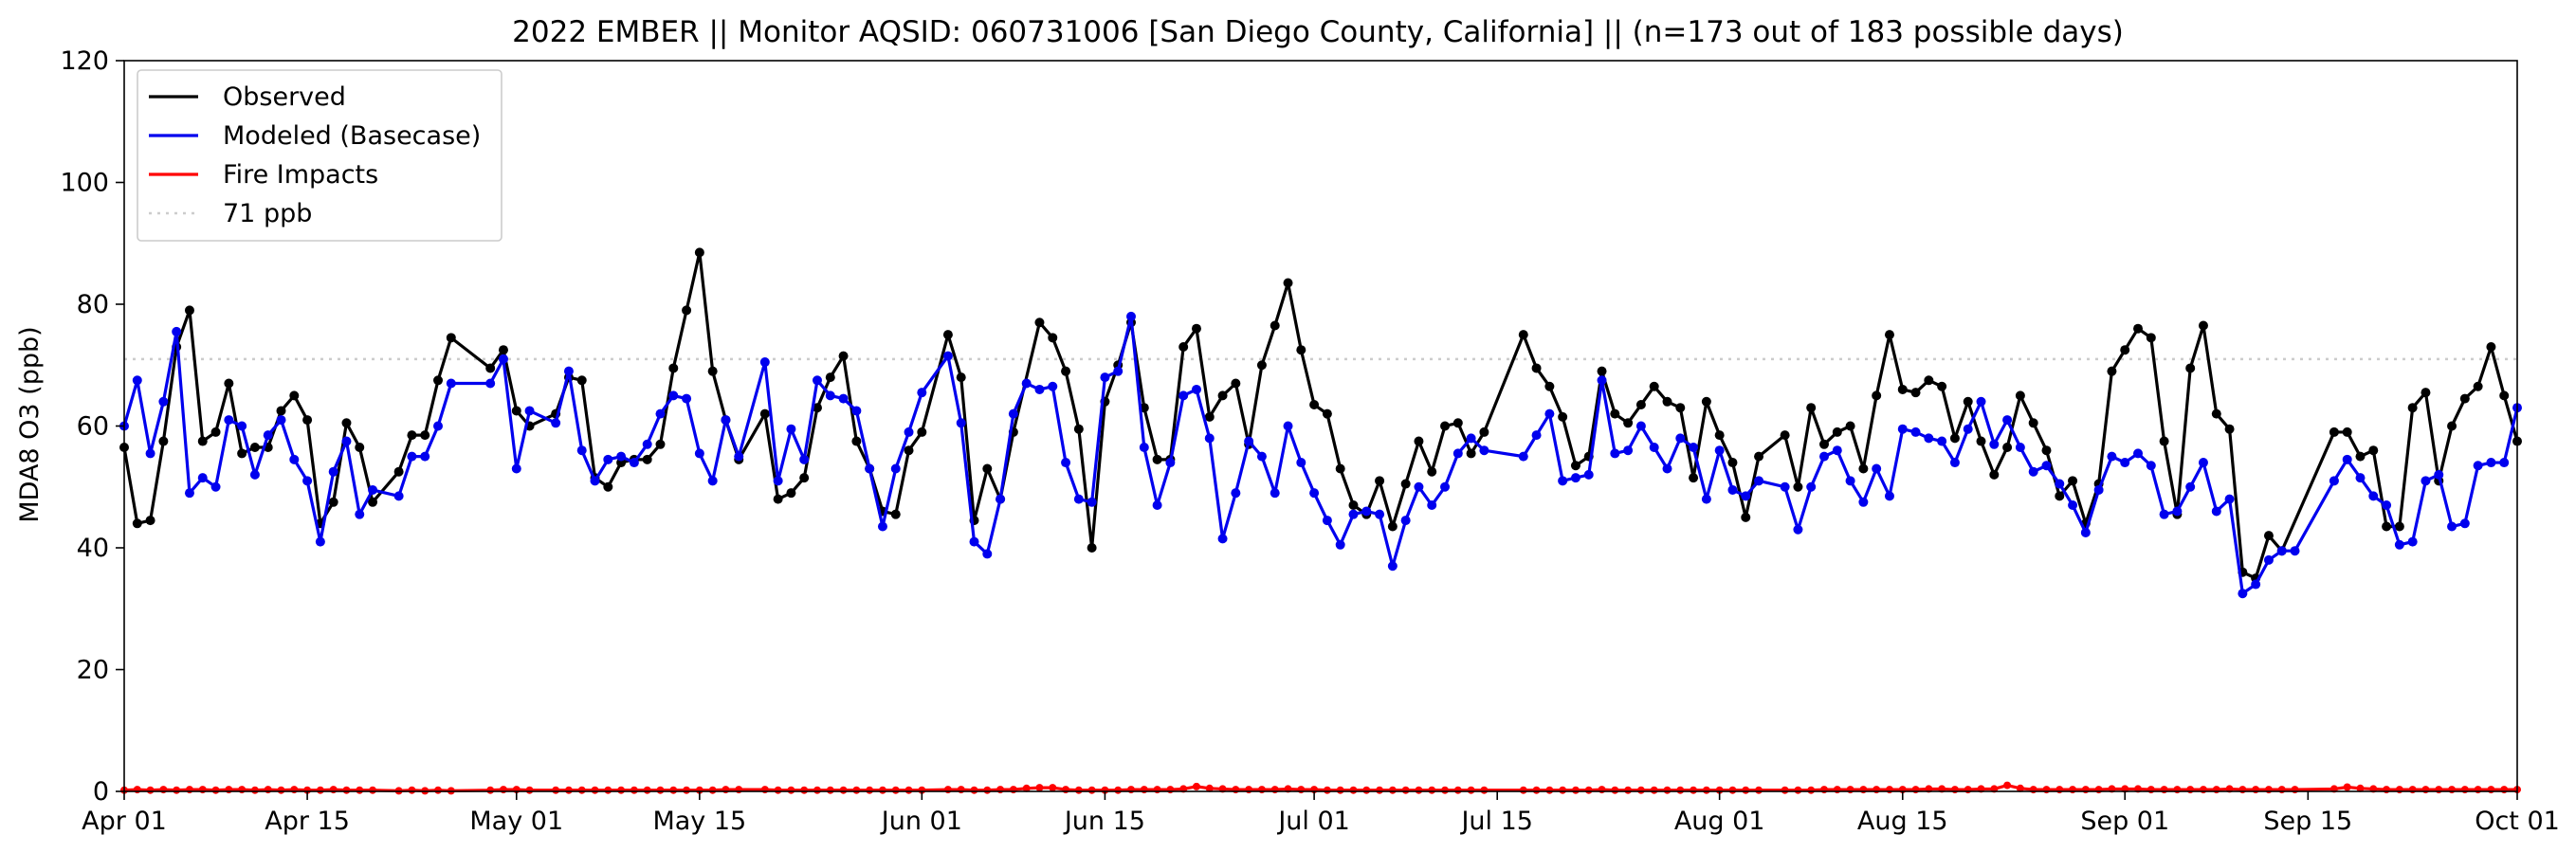 The image size is (2576, 853). What do you see at coordinates (352, 136) in the screenshot?
I see `legend-label-1: Modeled (Basecase)` at bounding box center [352, 136].